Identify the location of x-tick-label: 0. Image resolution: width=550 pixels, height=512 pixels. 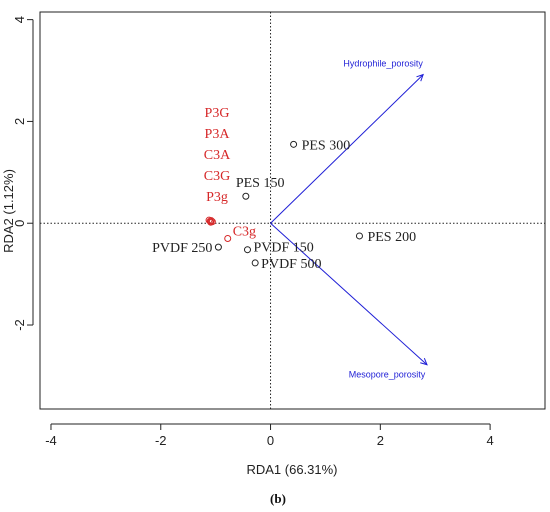
(270, 440).